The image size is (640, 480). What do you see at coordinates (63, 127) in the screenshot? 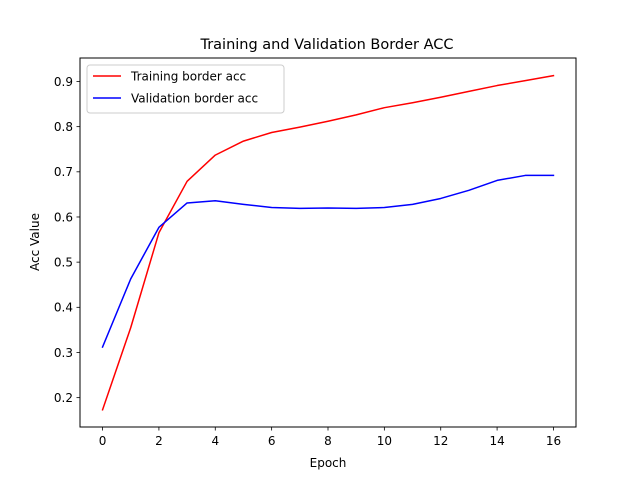
I see `y-tick-label: 0.8` at bounding box center [63, 127].